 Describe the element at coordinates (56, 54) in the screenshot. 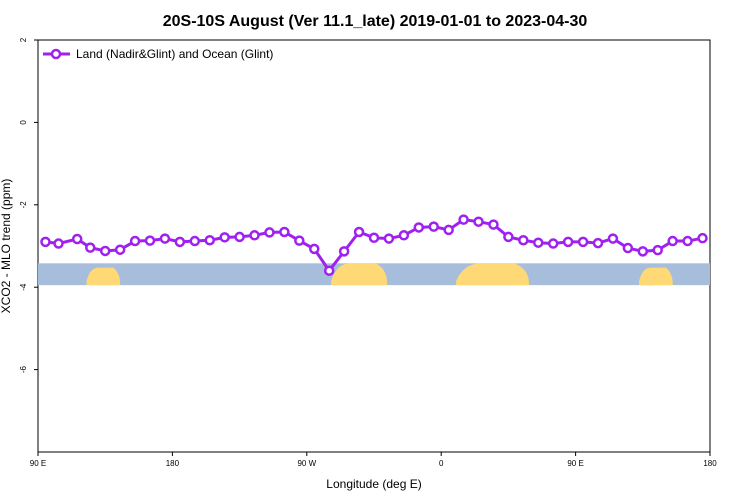

I see `legend-marker` at that location.